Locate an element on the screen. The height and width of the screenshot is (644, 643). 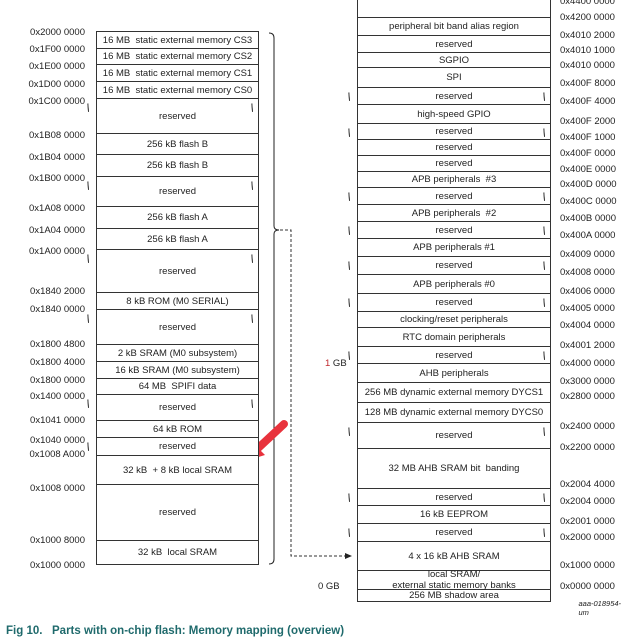
address-label: 0x1040 0000 is located at coordinates (57, 440).